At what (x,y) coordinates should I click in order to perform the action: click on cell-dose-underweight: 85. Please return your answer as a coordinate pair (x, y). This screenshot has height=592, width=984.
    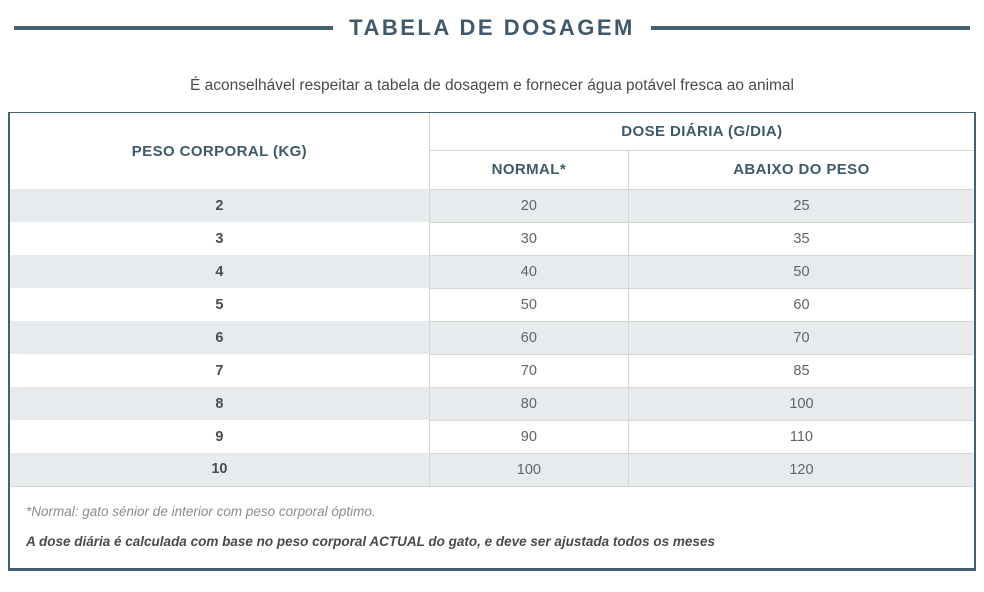
    Looking at the image, I should click on (800, 371).